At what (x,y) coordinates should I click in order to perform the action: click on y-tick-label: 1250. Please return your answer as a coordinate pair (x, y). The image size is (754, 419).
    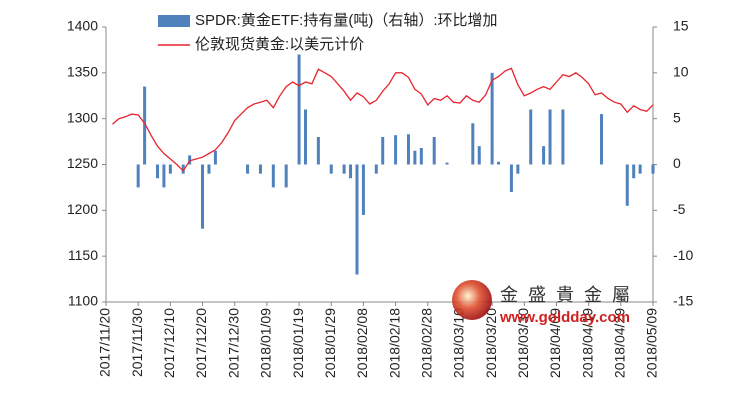
    Looking at the image, I should click on (82, 163).